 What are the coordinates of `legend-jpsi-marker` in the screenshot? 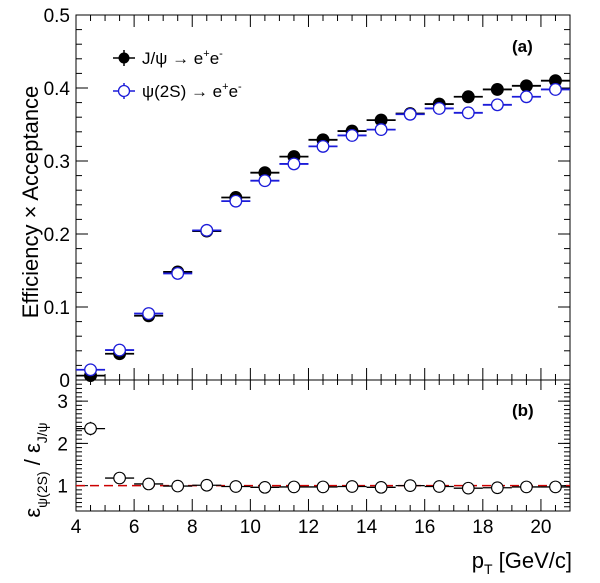 It's located at (124, 58).